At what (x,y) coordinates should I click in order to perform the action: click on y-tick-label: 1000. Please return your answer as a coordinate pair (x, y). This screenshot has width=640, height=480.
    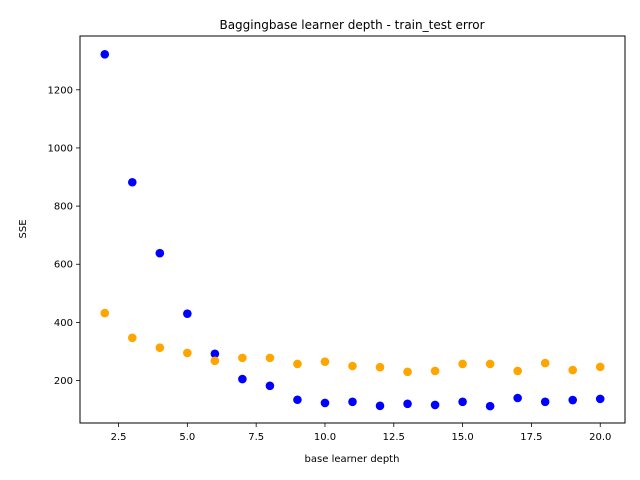
    Looking at the image, I should click on (60, 148).